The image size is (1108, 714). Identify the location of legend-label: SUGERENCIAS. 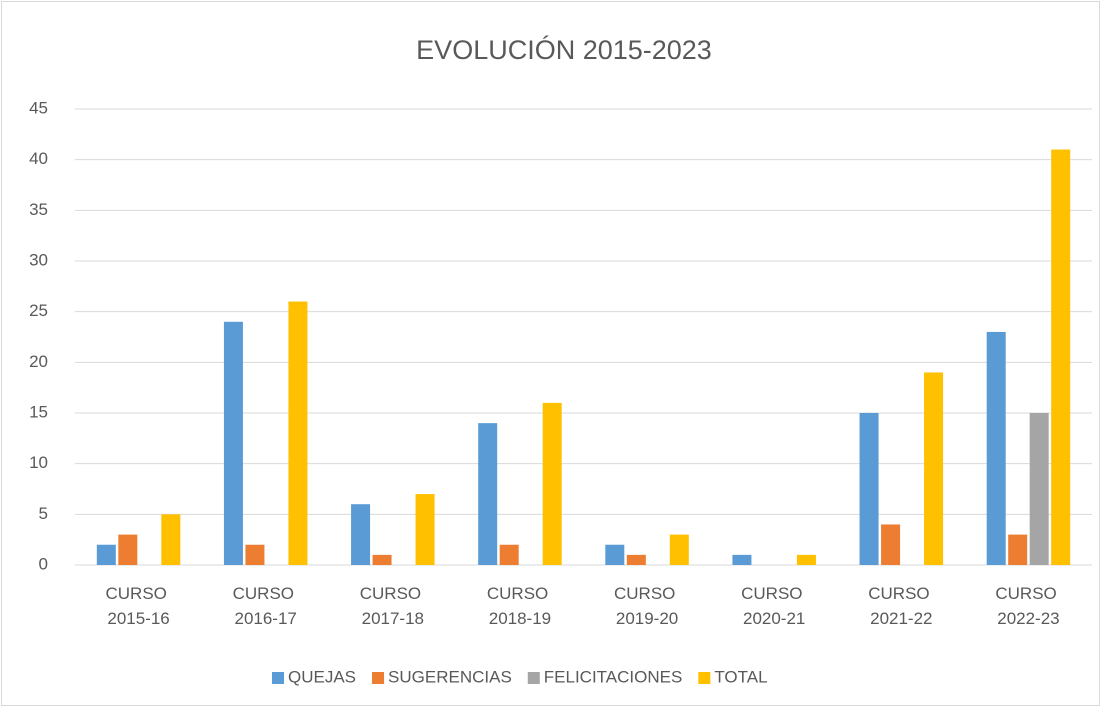
(450, 676).